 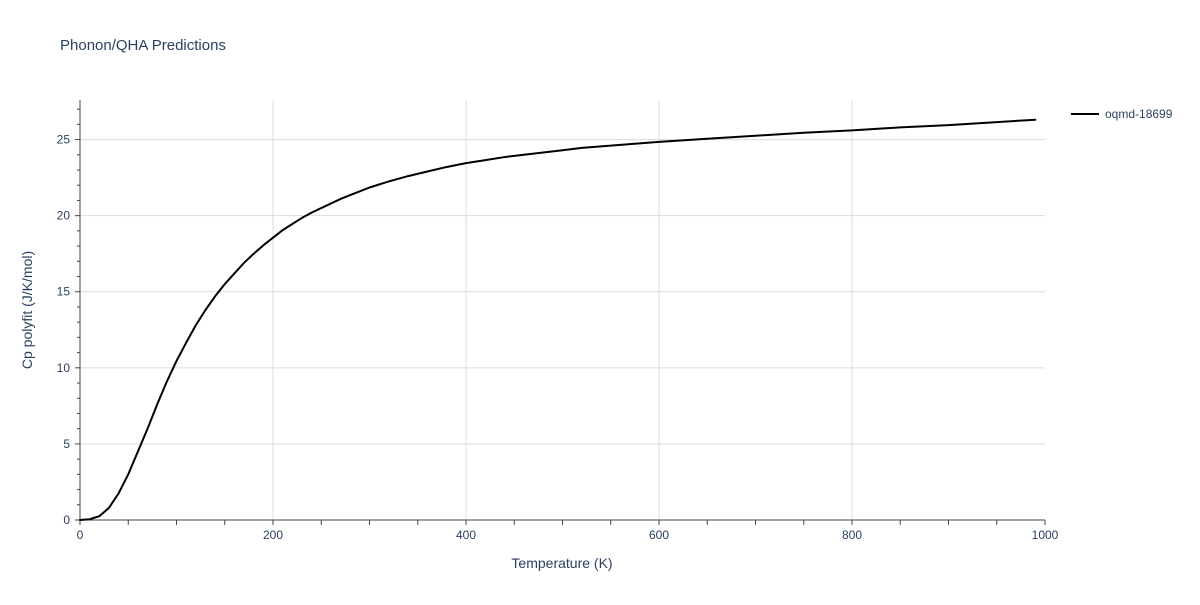 I want to click on y-tick-label: 0, so click(x=66, y=520).